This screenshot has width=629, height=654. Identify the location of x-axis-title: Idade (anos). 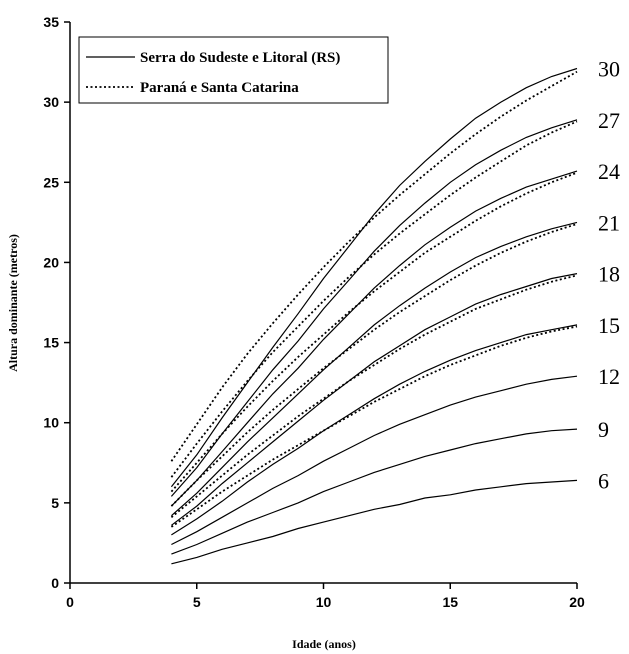
(324, 644).